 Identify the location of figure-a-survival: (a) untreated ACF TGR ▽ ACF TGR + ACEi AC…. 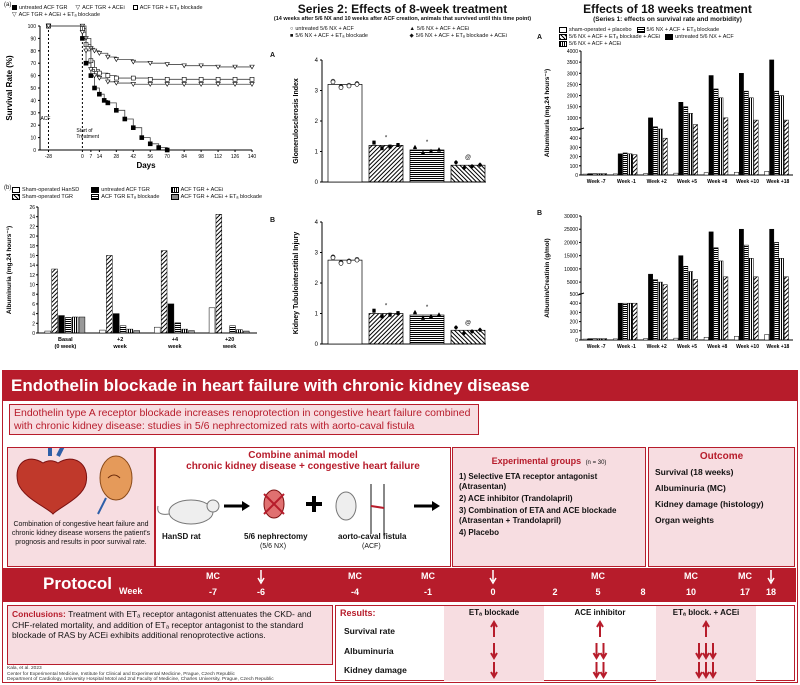
(132, 91).